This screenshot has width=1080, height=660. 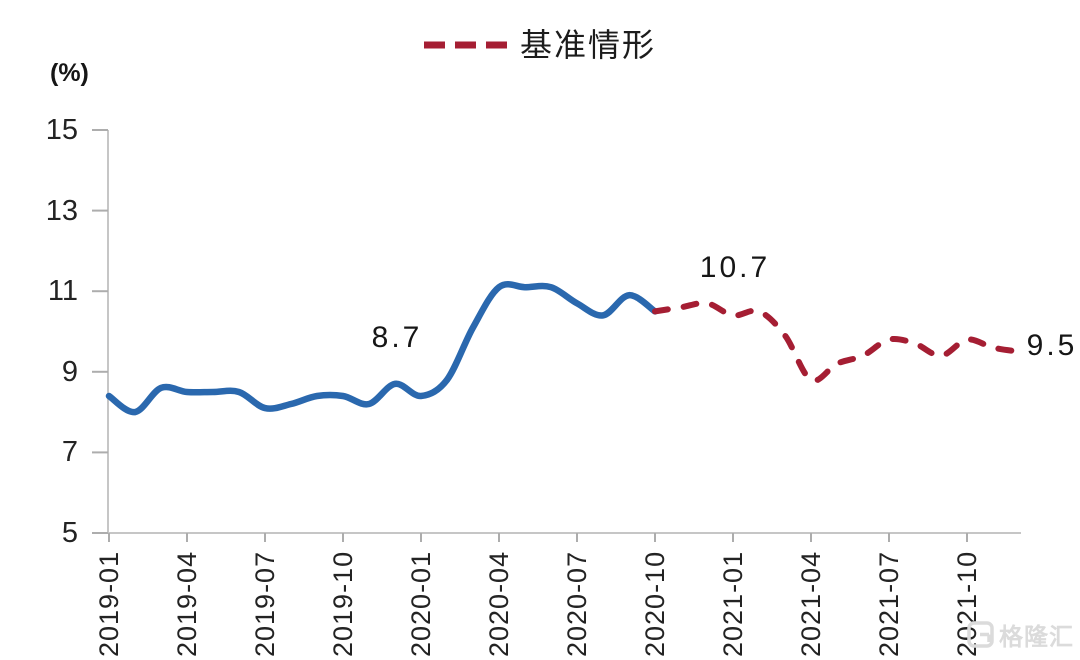 I want to click on x-tick-label: 2020-04, so click(x=499, y=603).